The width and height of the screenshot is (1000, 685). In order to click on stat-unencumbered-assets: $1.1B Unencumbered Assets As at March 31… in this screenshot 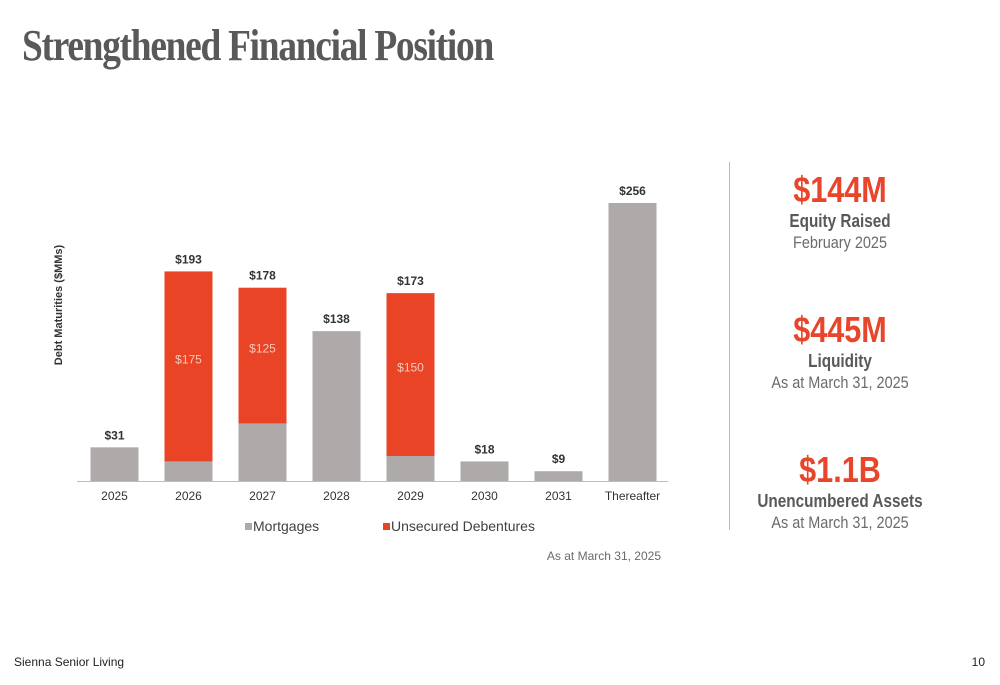, I will do `click(840, 492)`.